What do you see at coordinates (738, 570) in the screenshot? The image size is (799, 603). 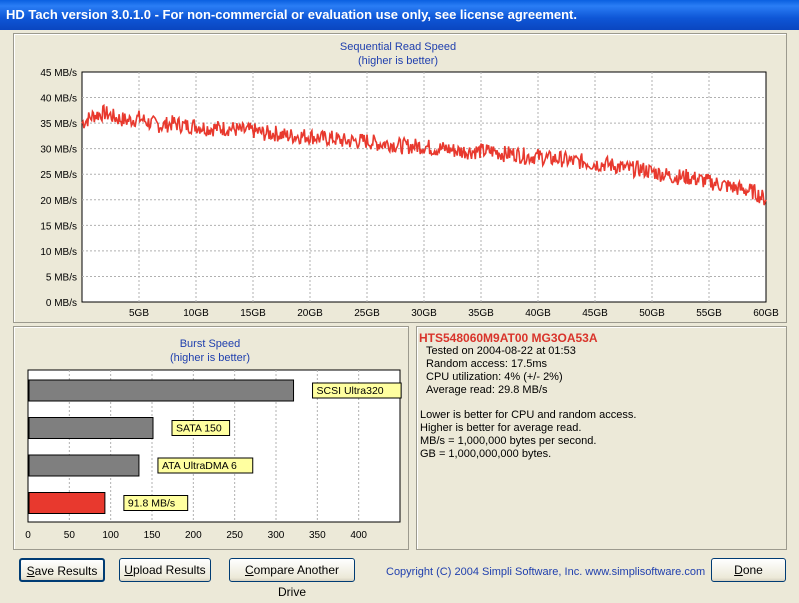 I see `done-button-mnemonic: D` at bounding box center [738, 570].